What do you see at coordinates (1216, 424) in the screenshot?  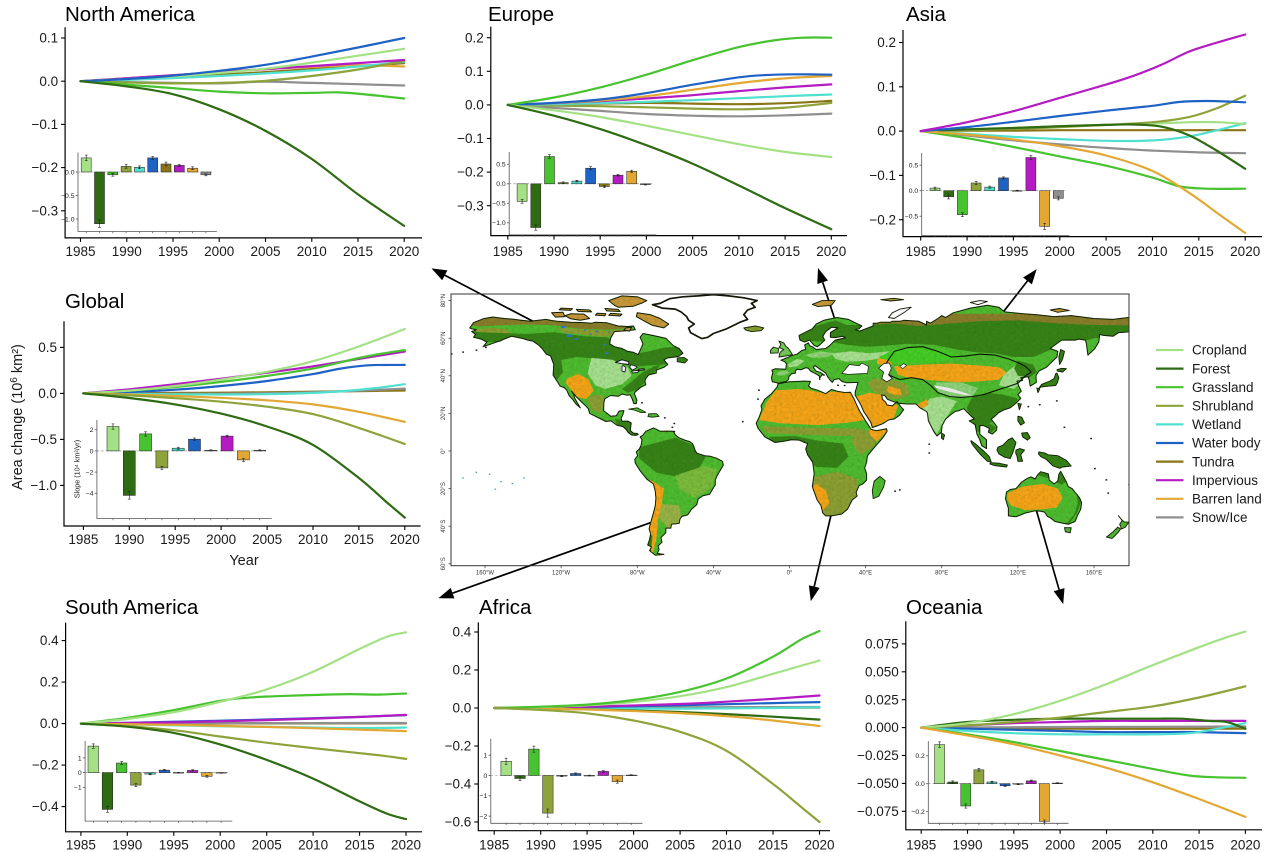 I see `svg-text: Wetland` at bounding box center [1216, 424].